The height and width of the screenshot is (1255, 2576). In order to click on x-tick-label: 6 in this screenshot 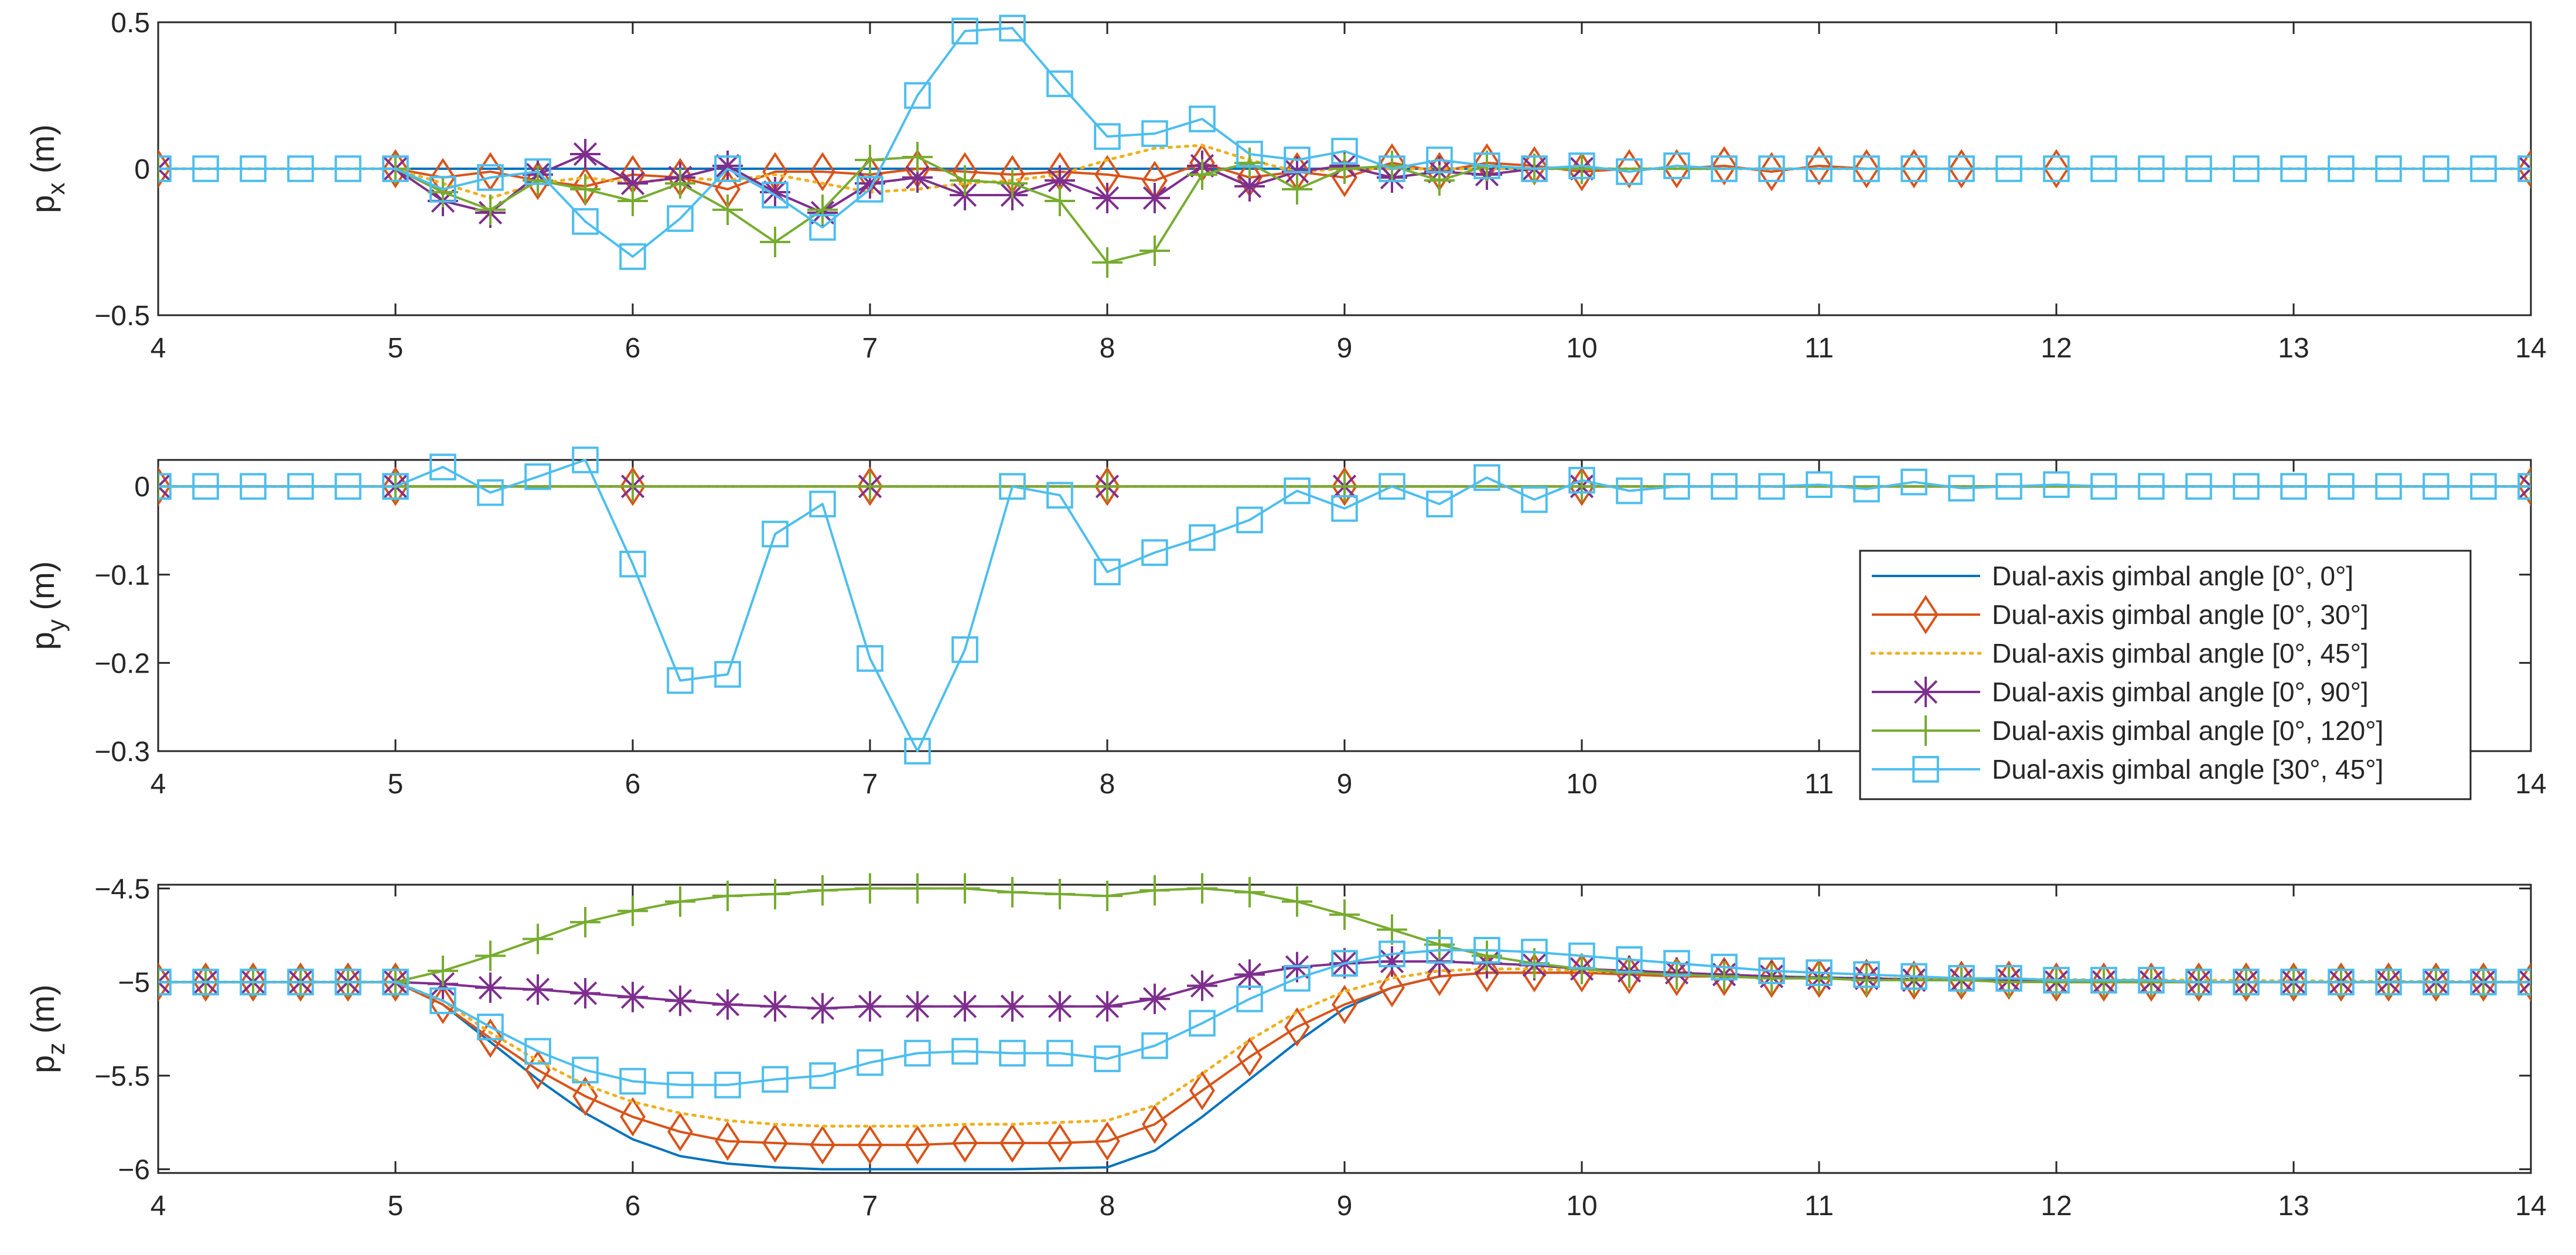, I will do `click(633, 348)`.